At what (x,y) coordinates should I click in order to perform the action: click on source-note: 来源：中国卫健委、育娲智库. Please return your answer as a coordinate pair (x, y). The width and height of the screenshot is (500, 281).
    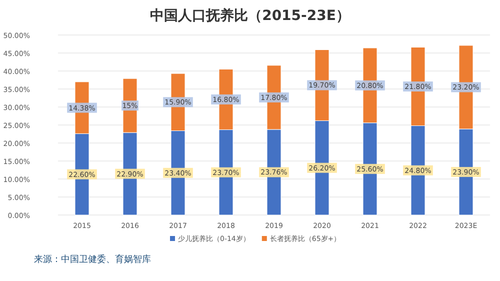
    Looking at the image, I should click on (92, 259).